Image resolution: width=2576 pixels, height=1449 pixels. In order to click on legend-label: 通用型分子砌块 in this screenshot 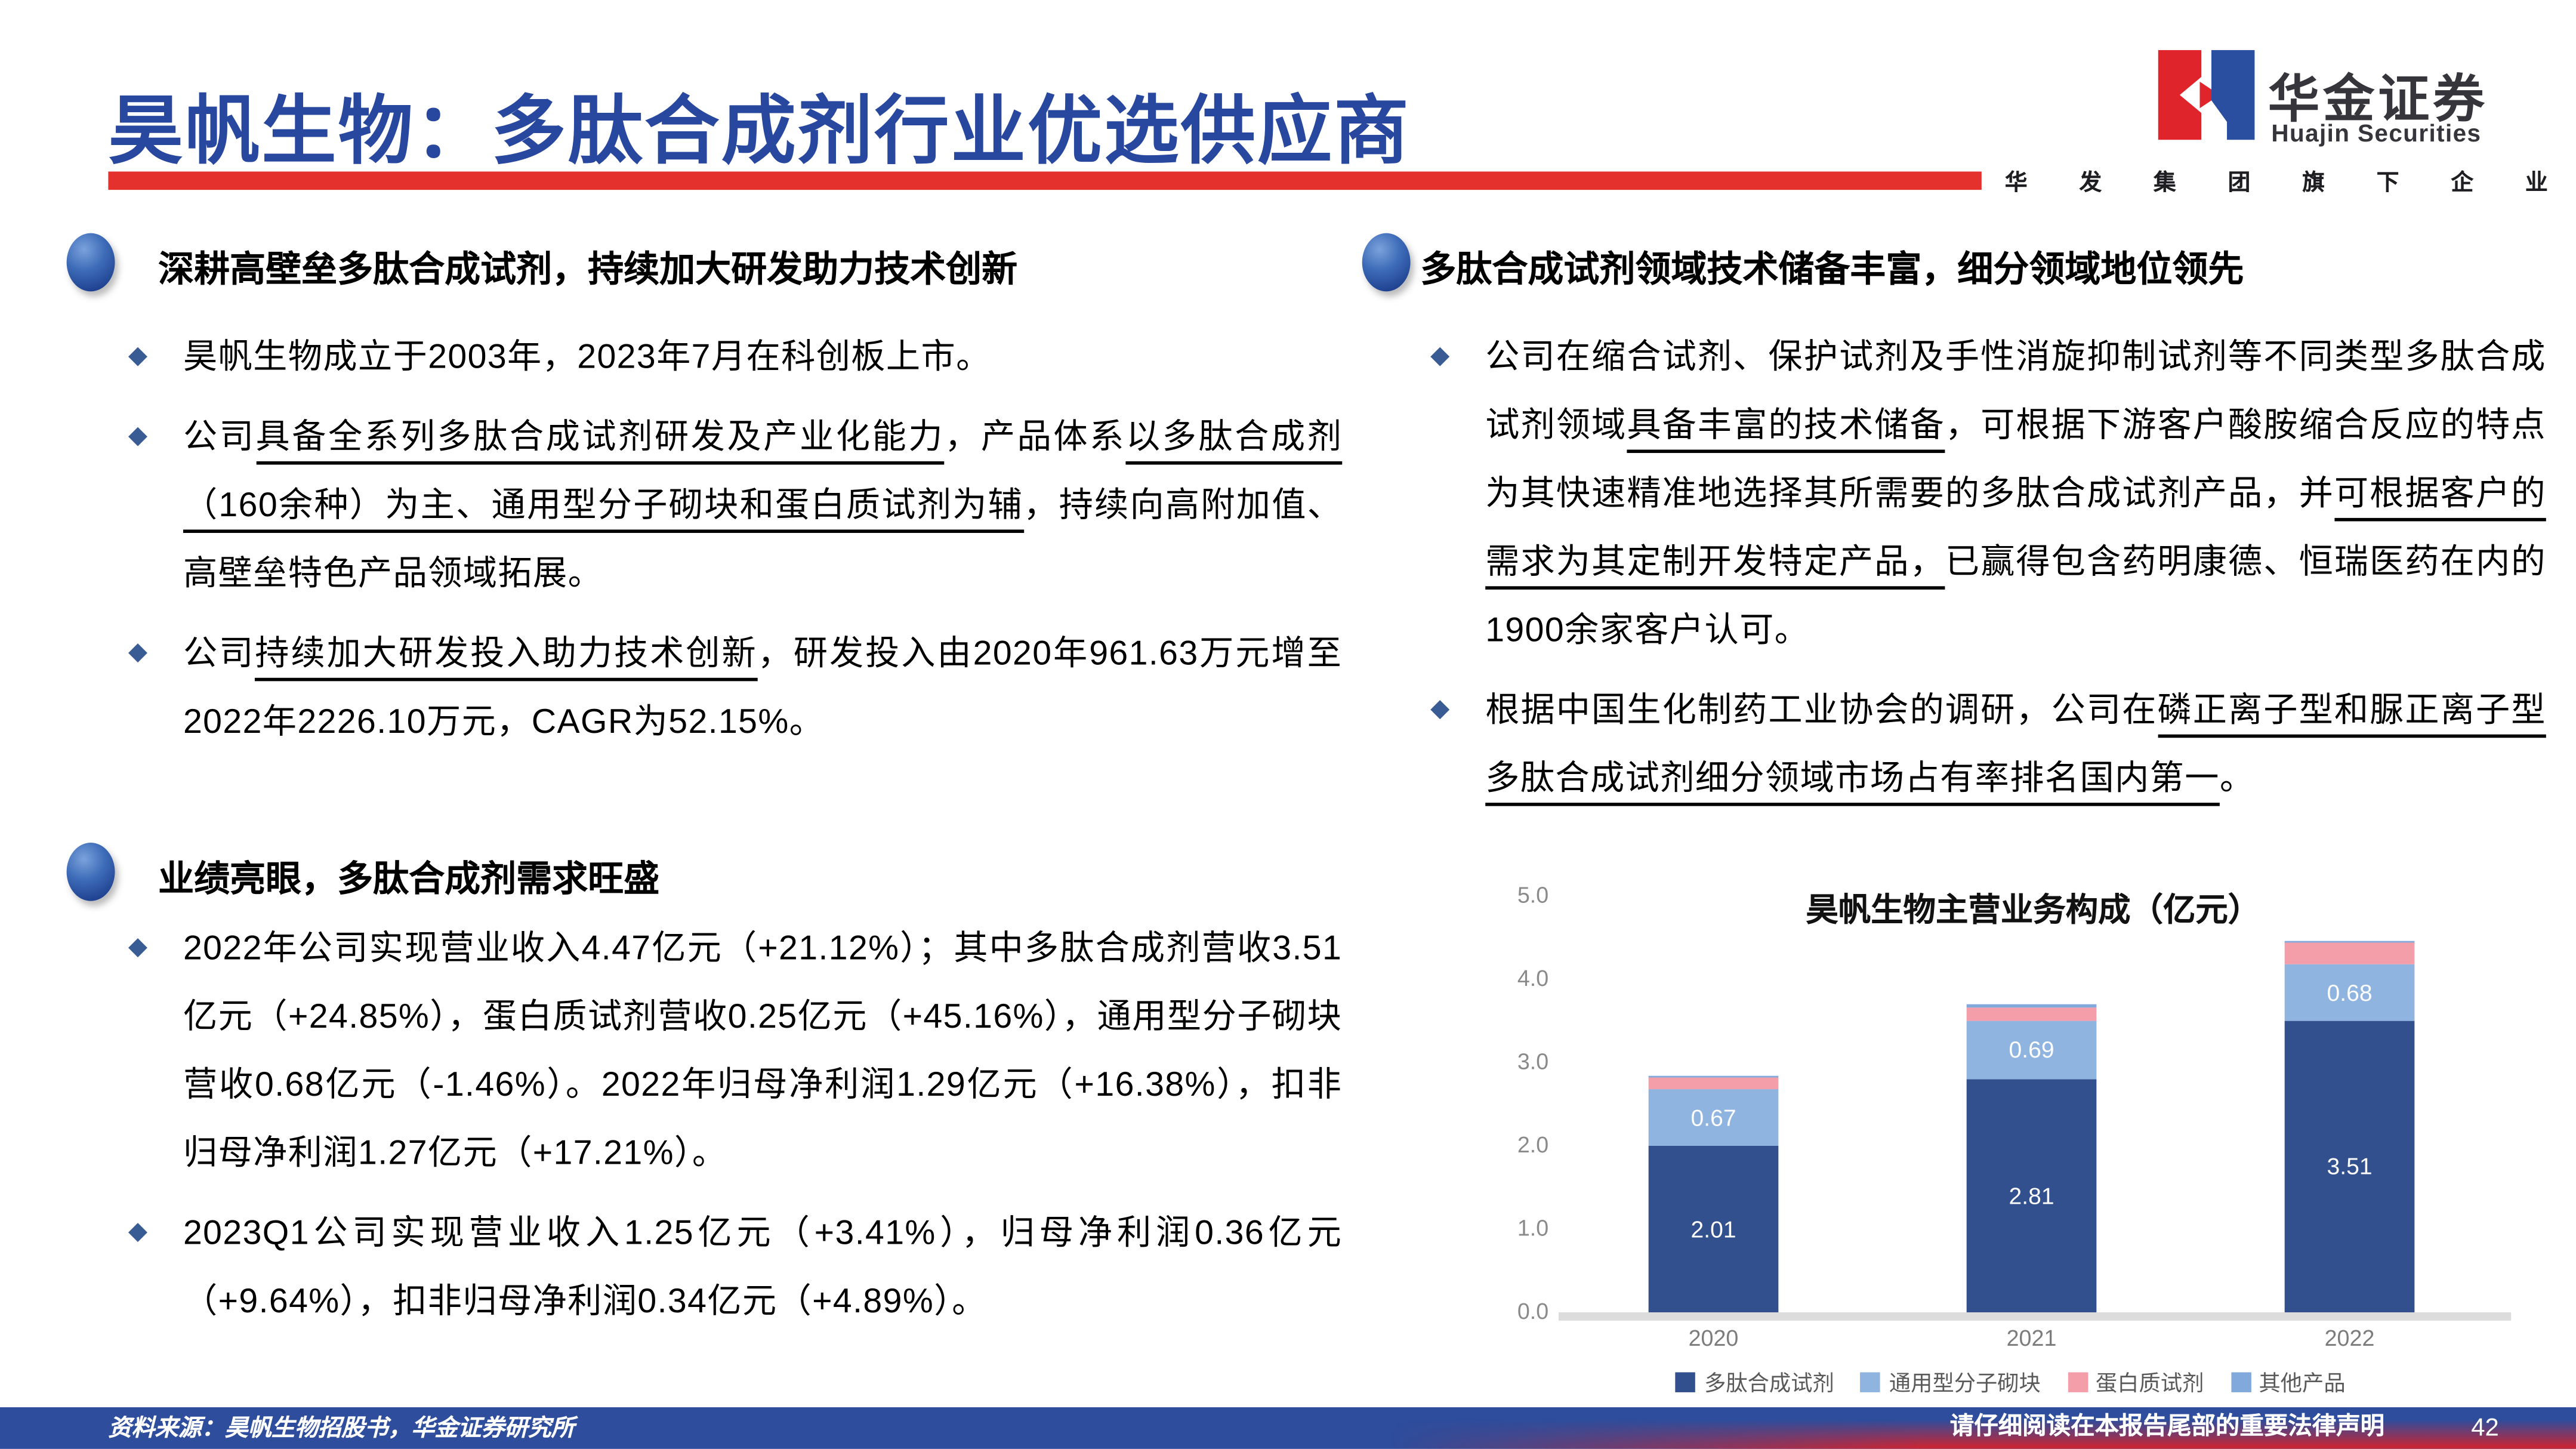, I will do `click(1965, 1383)`.